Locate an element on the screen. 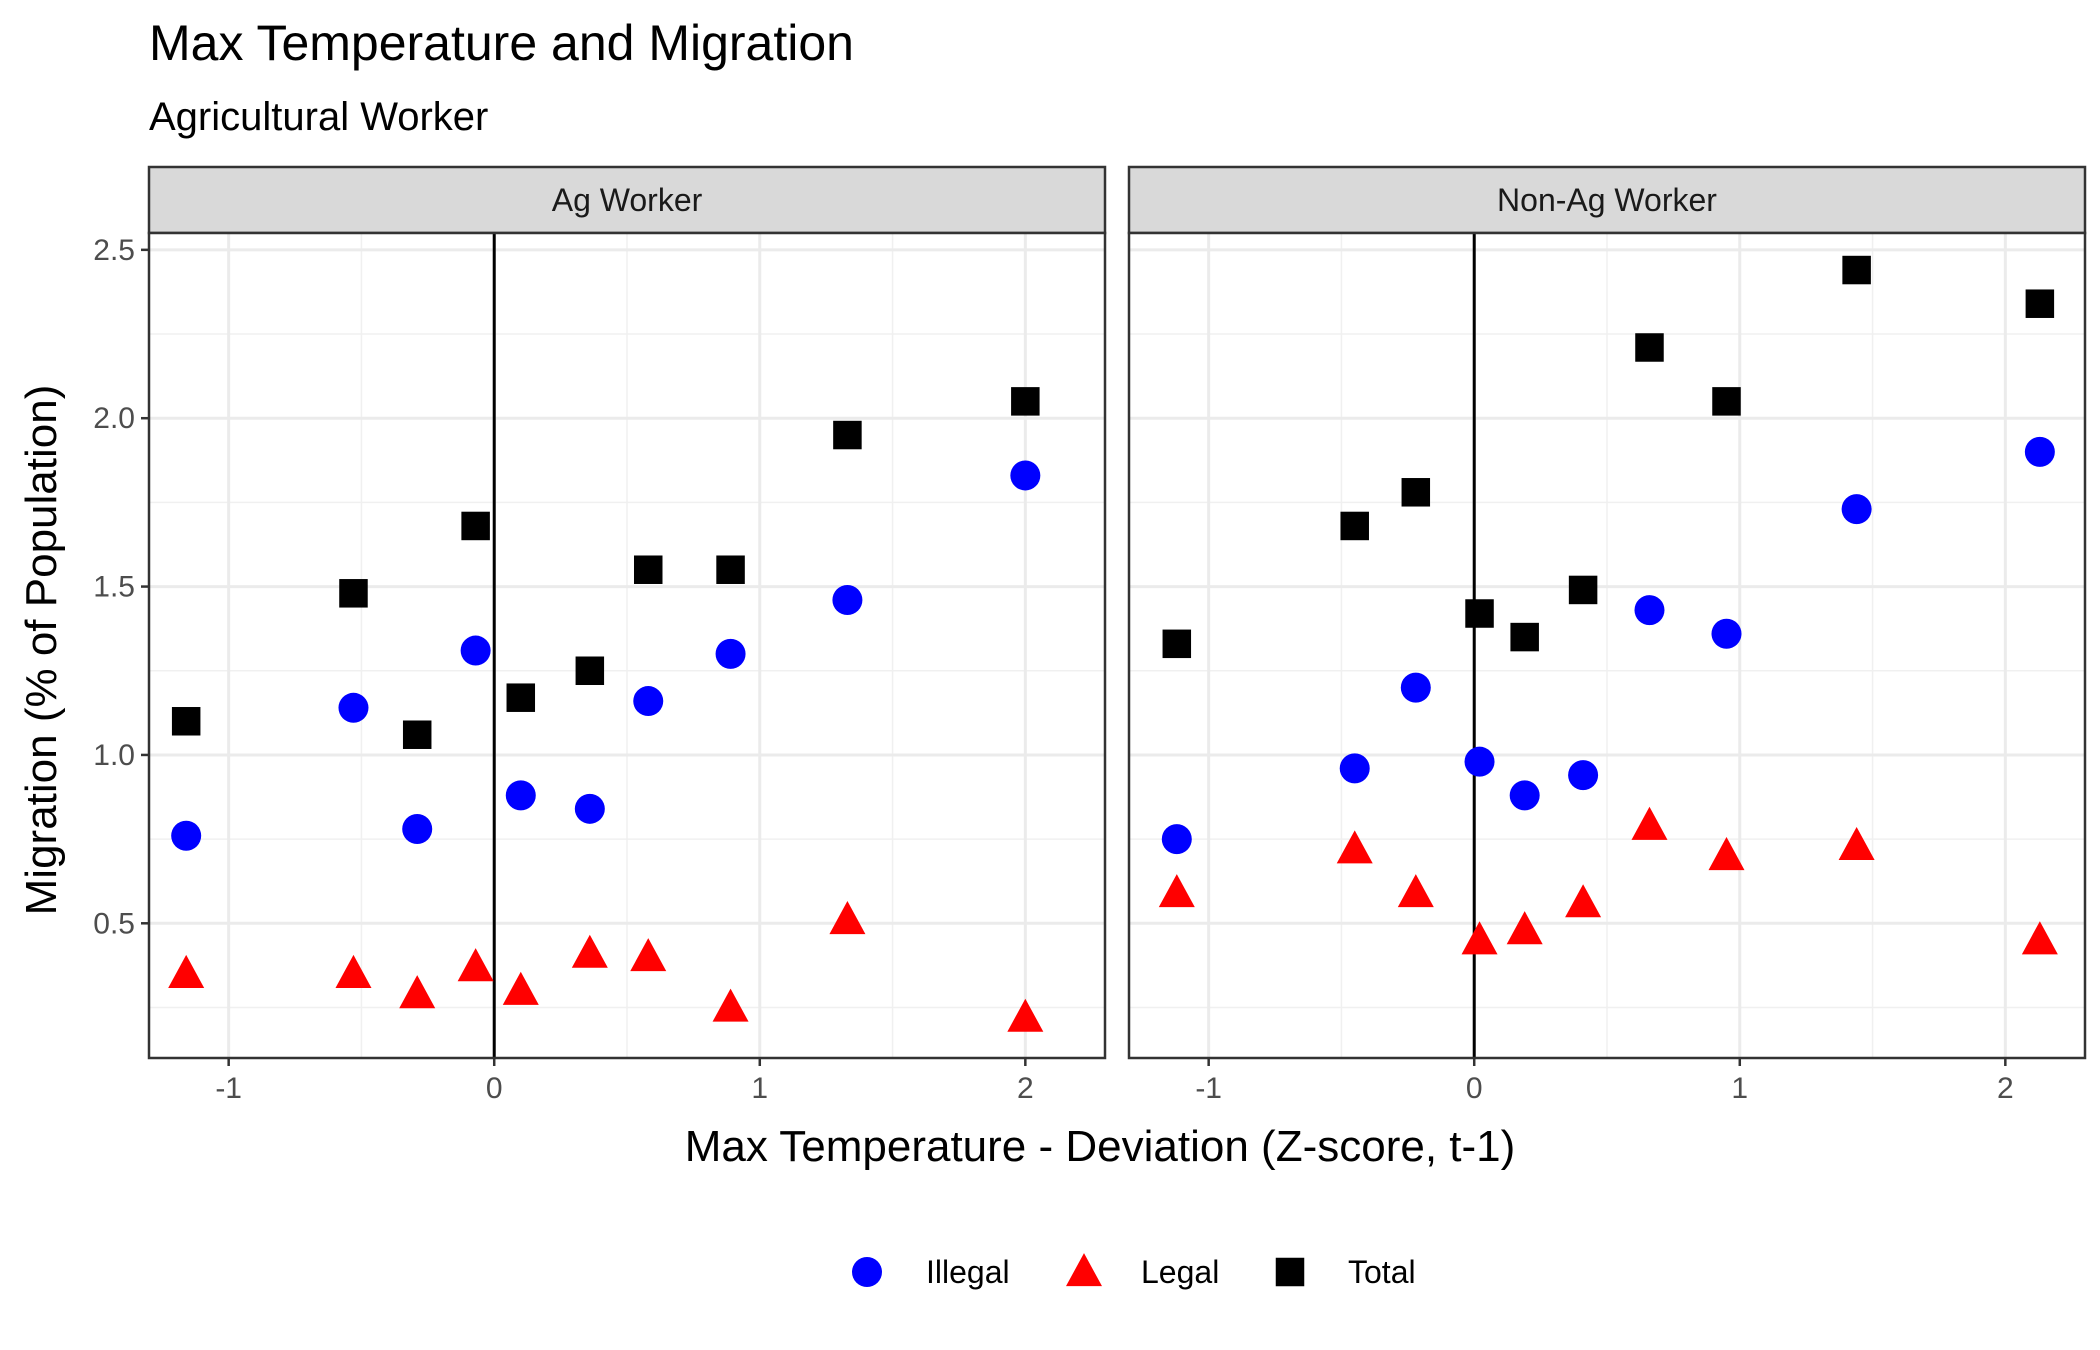 This screenshot has width=2100, height=1350. legend-label-illegal: Illegal is located at coordinates (968, 1272).